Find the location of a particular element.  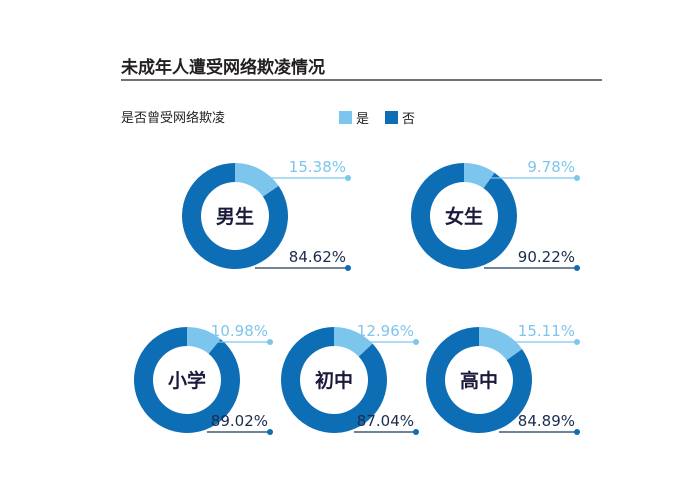

yes-value-4: 15.11% is located at coordinates (546, 331).